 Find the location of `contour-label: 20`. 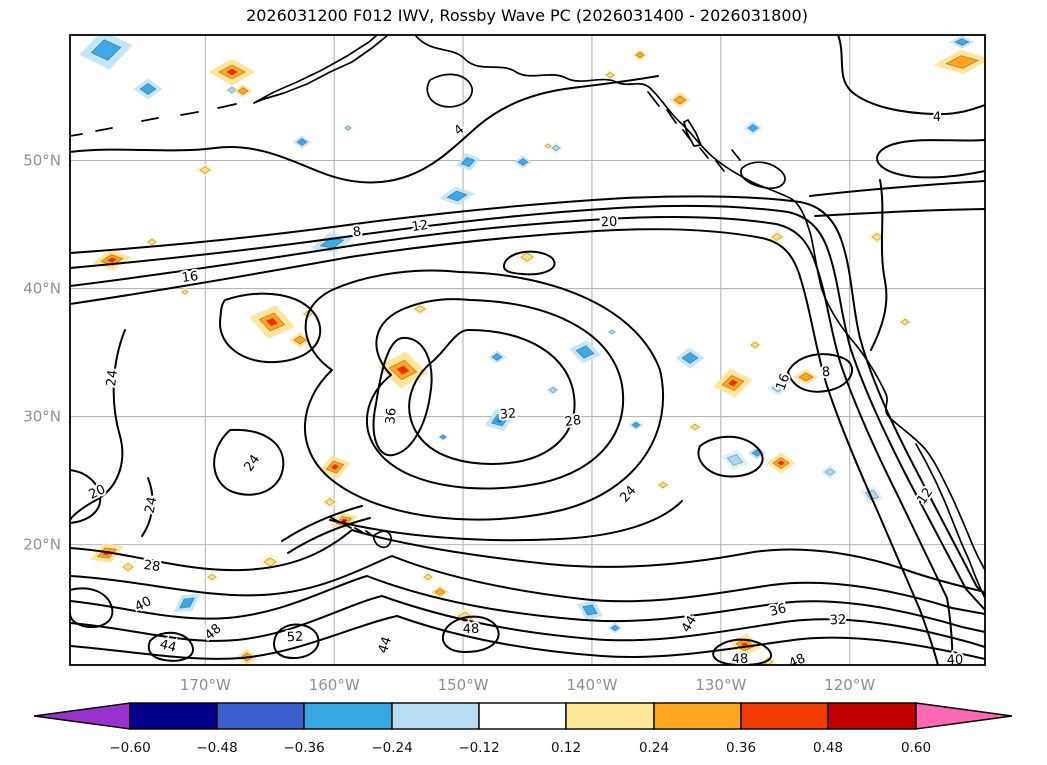

contour-label: 20 is located at coordinates (608, 223).